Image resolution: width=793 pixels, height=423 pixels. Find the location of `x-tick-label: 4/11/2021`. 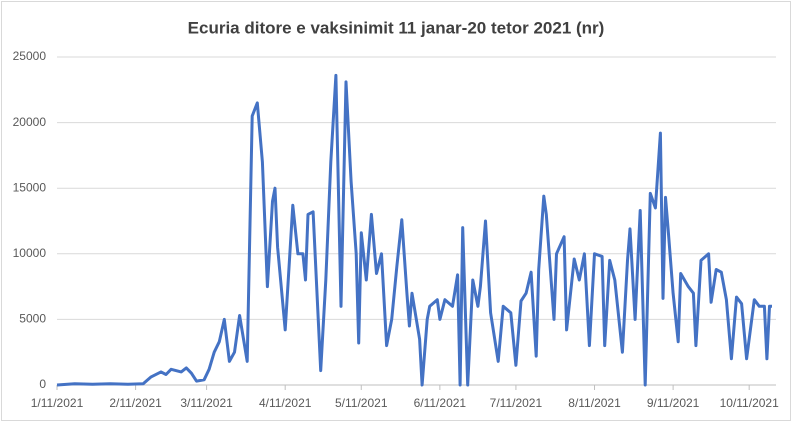

x-tick-label: 4/11/2021 is located at coordinates (285, 403).